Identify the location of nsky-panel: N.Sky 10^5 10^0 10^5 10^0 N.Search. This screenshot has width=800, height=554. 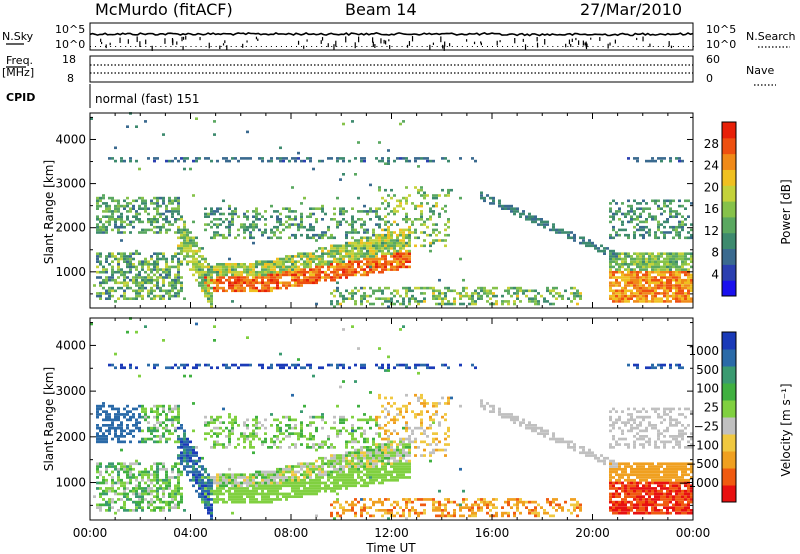
(399, 37).